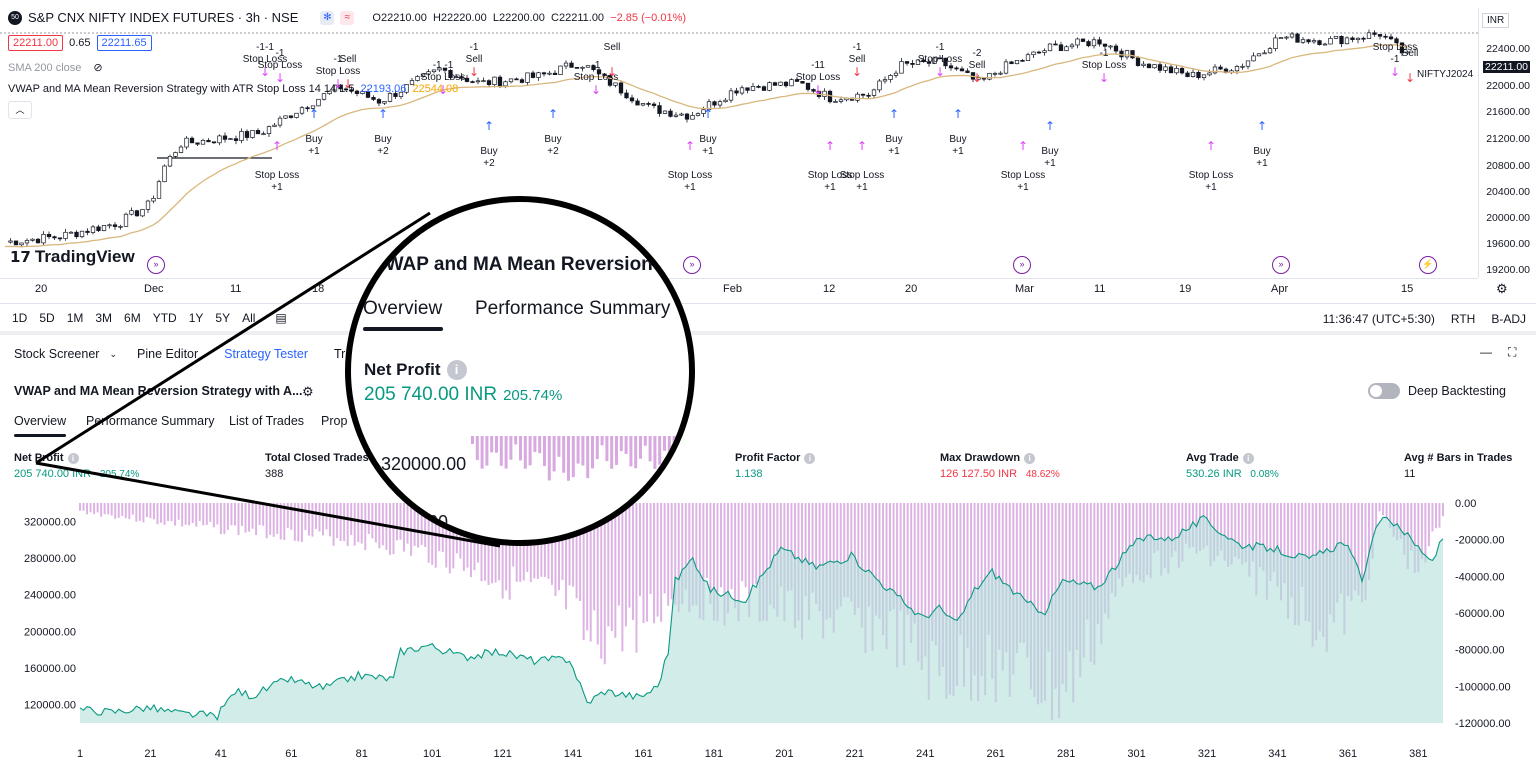 This screenshot has width=1536, height=761. I want to click on currency-selector: INR, so click(1496, 20).